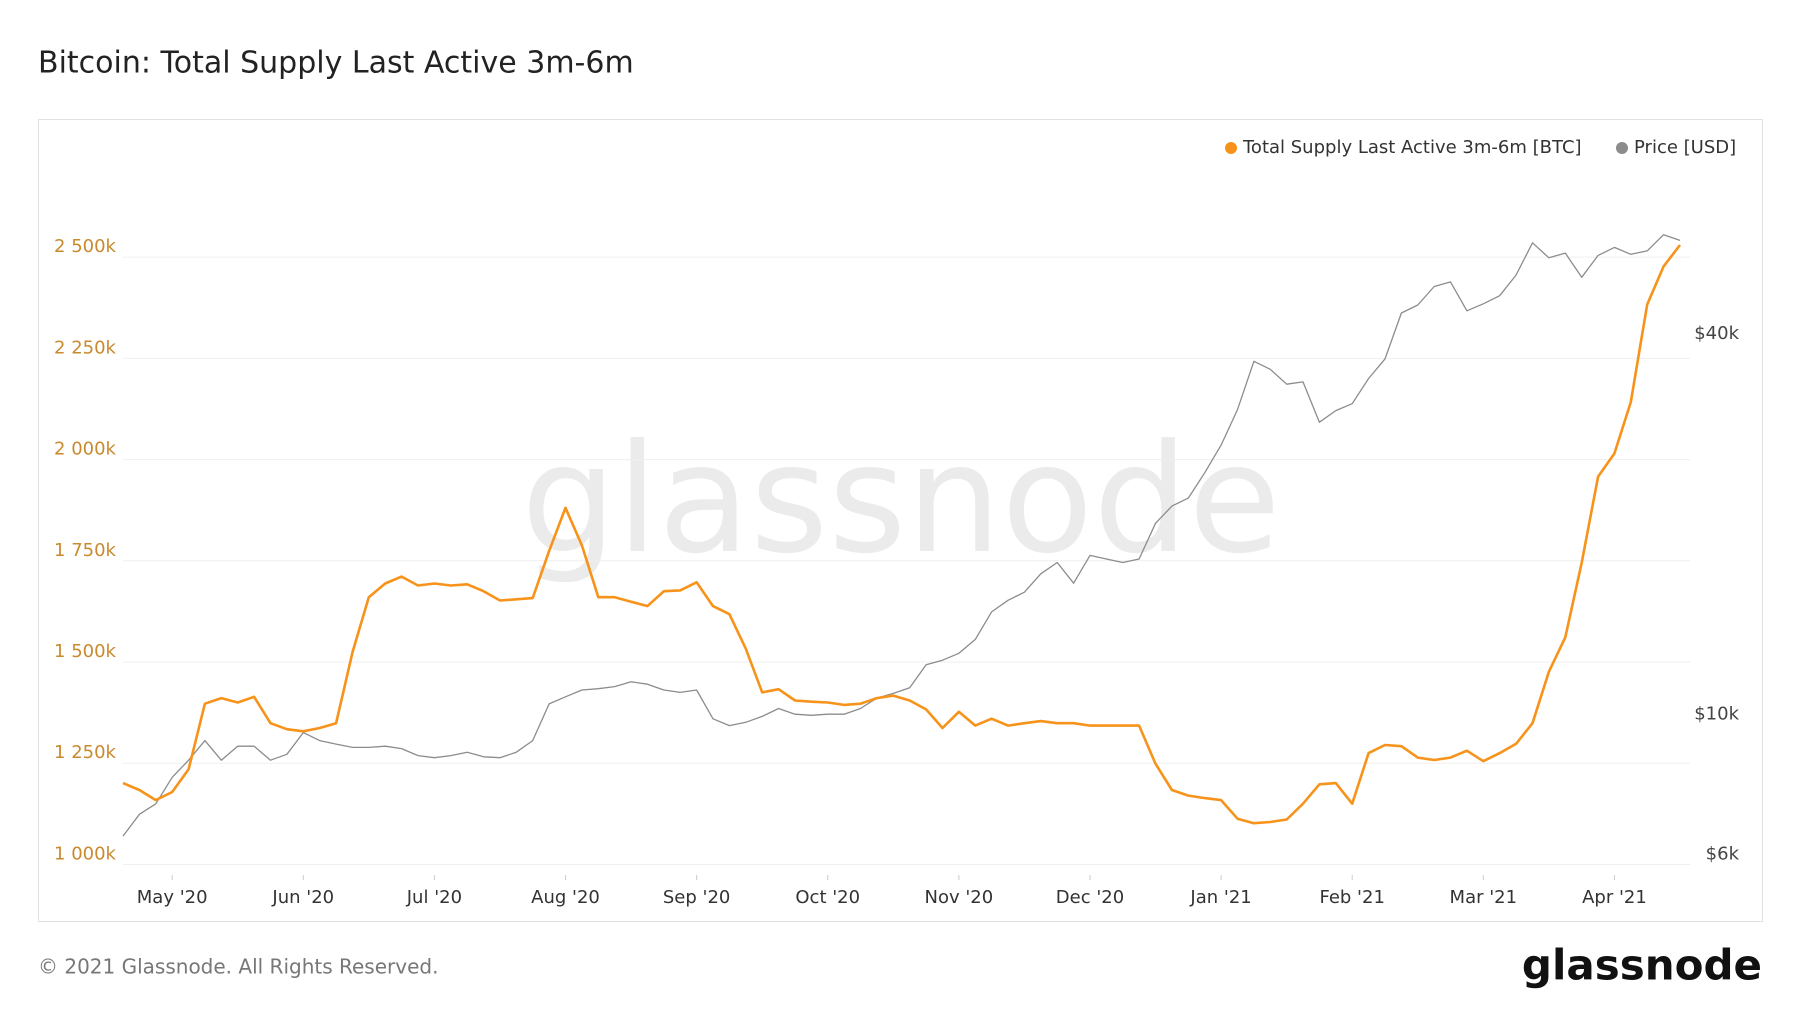 The width and height of the screenshot is (1800, 1017). What do you see at coordinates (1090, 897) in the screenshot?
I see `x-tick-label: Dec '20` at bounding box center [1090, 897].